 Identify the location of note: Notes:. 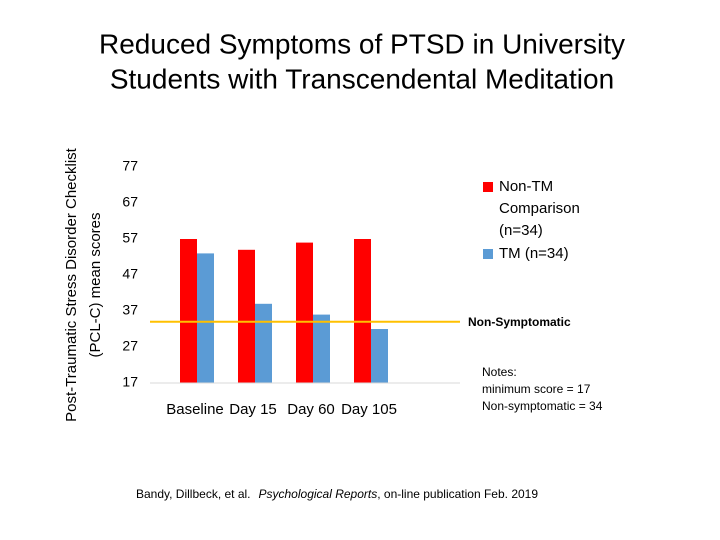
(499, 372).